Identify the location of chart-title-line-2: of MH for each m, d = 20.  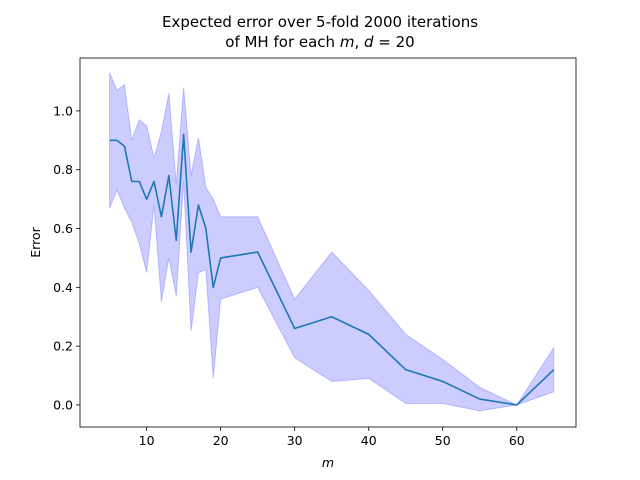
(320, 42).